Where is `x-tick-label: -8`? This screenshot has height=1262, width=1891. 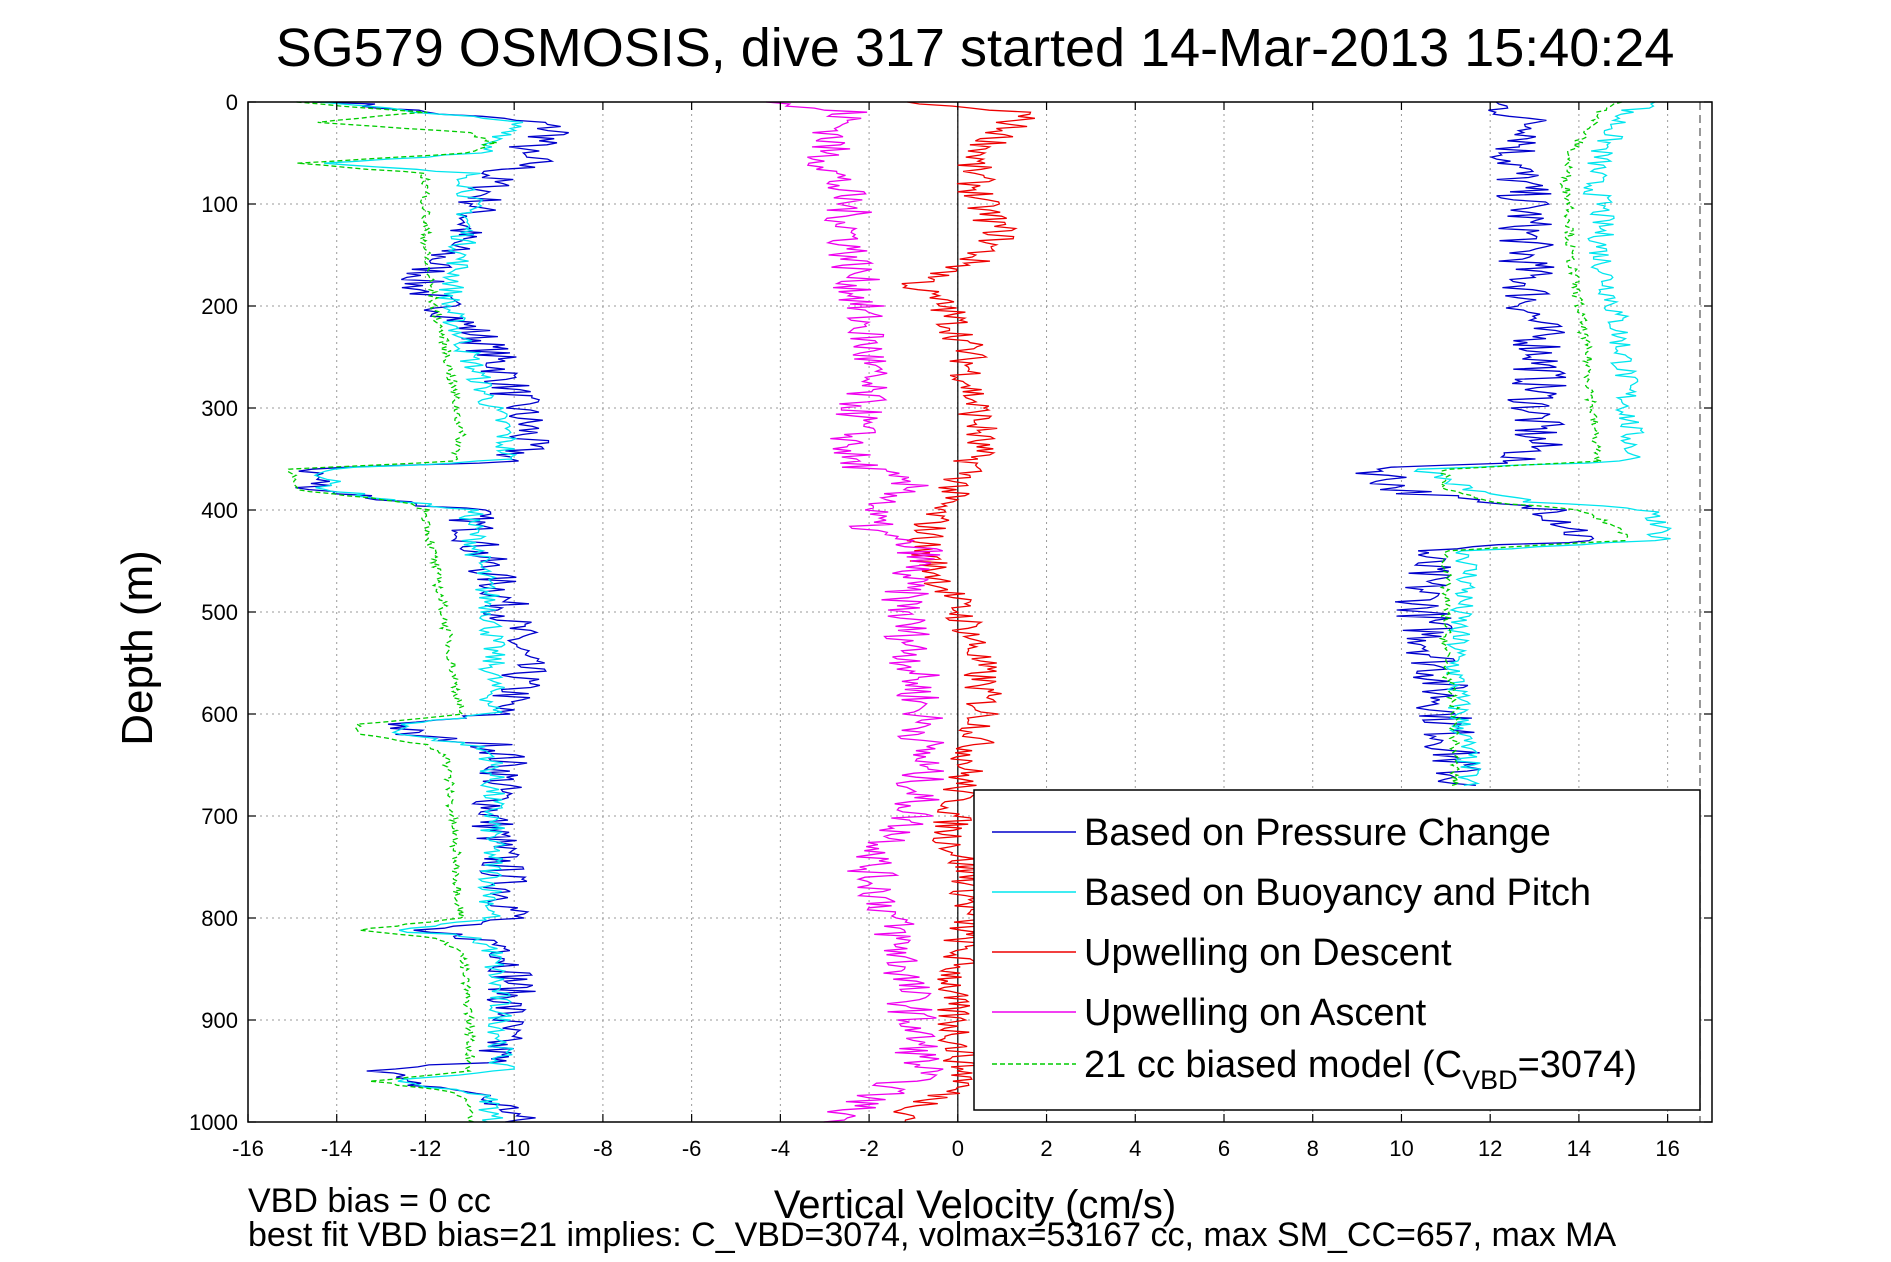
x-tick-label: -8 is located at coordinates (603, 1148).